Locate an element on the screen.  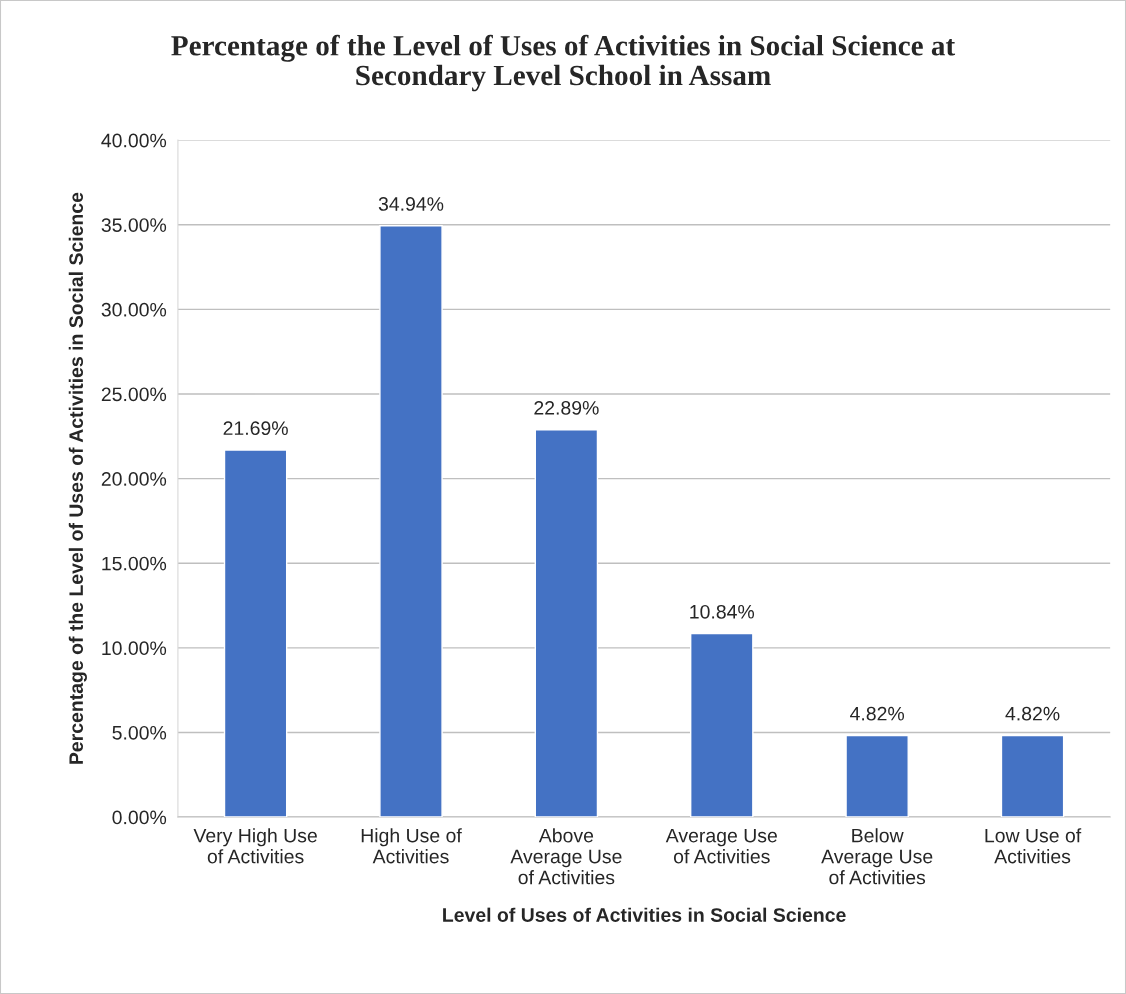
y-tick-label: 15.00% is located at coordinates (134, 563).